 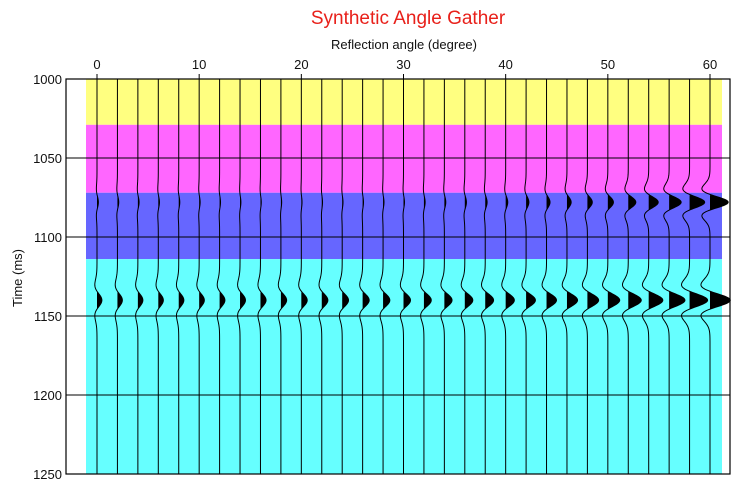 I want to click on trace-line-34deg, so click(x=446, y=276).